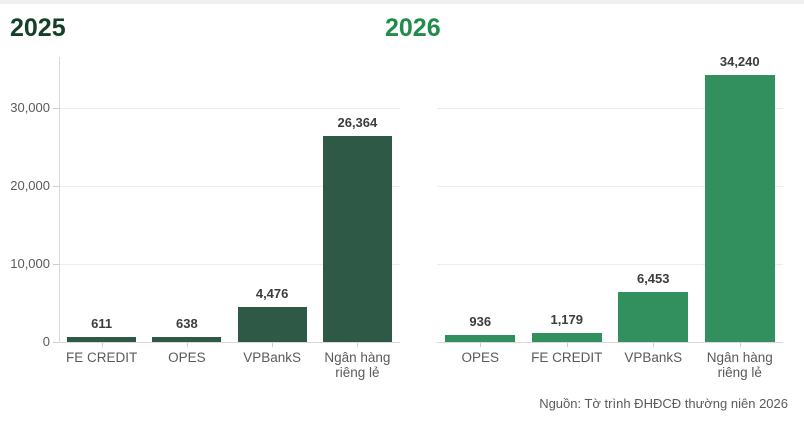 Image resolution: width=804 pixels, height=429 pixels. Describe the element at coordinates (272, 293) in the screenshot. I see `bar-value-label: 4,476` at that location.